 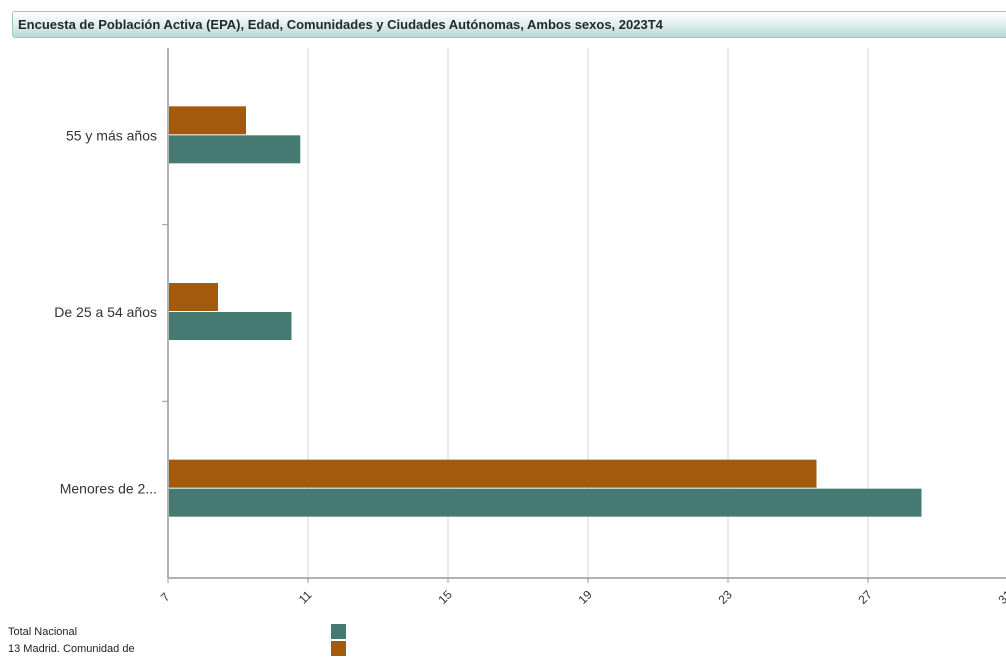 I want to click on category-label: De 25 a 54 años, so click(x=105, y=312).